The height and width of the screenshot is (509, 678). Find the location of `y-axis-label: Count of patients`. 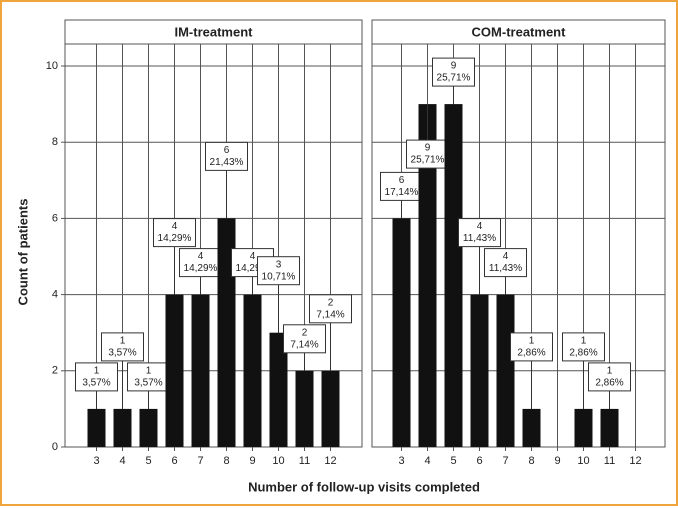

y-axis-label: Count of patients is located at coordinates (22, 252).